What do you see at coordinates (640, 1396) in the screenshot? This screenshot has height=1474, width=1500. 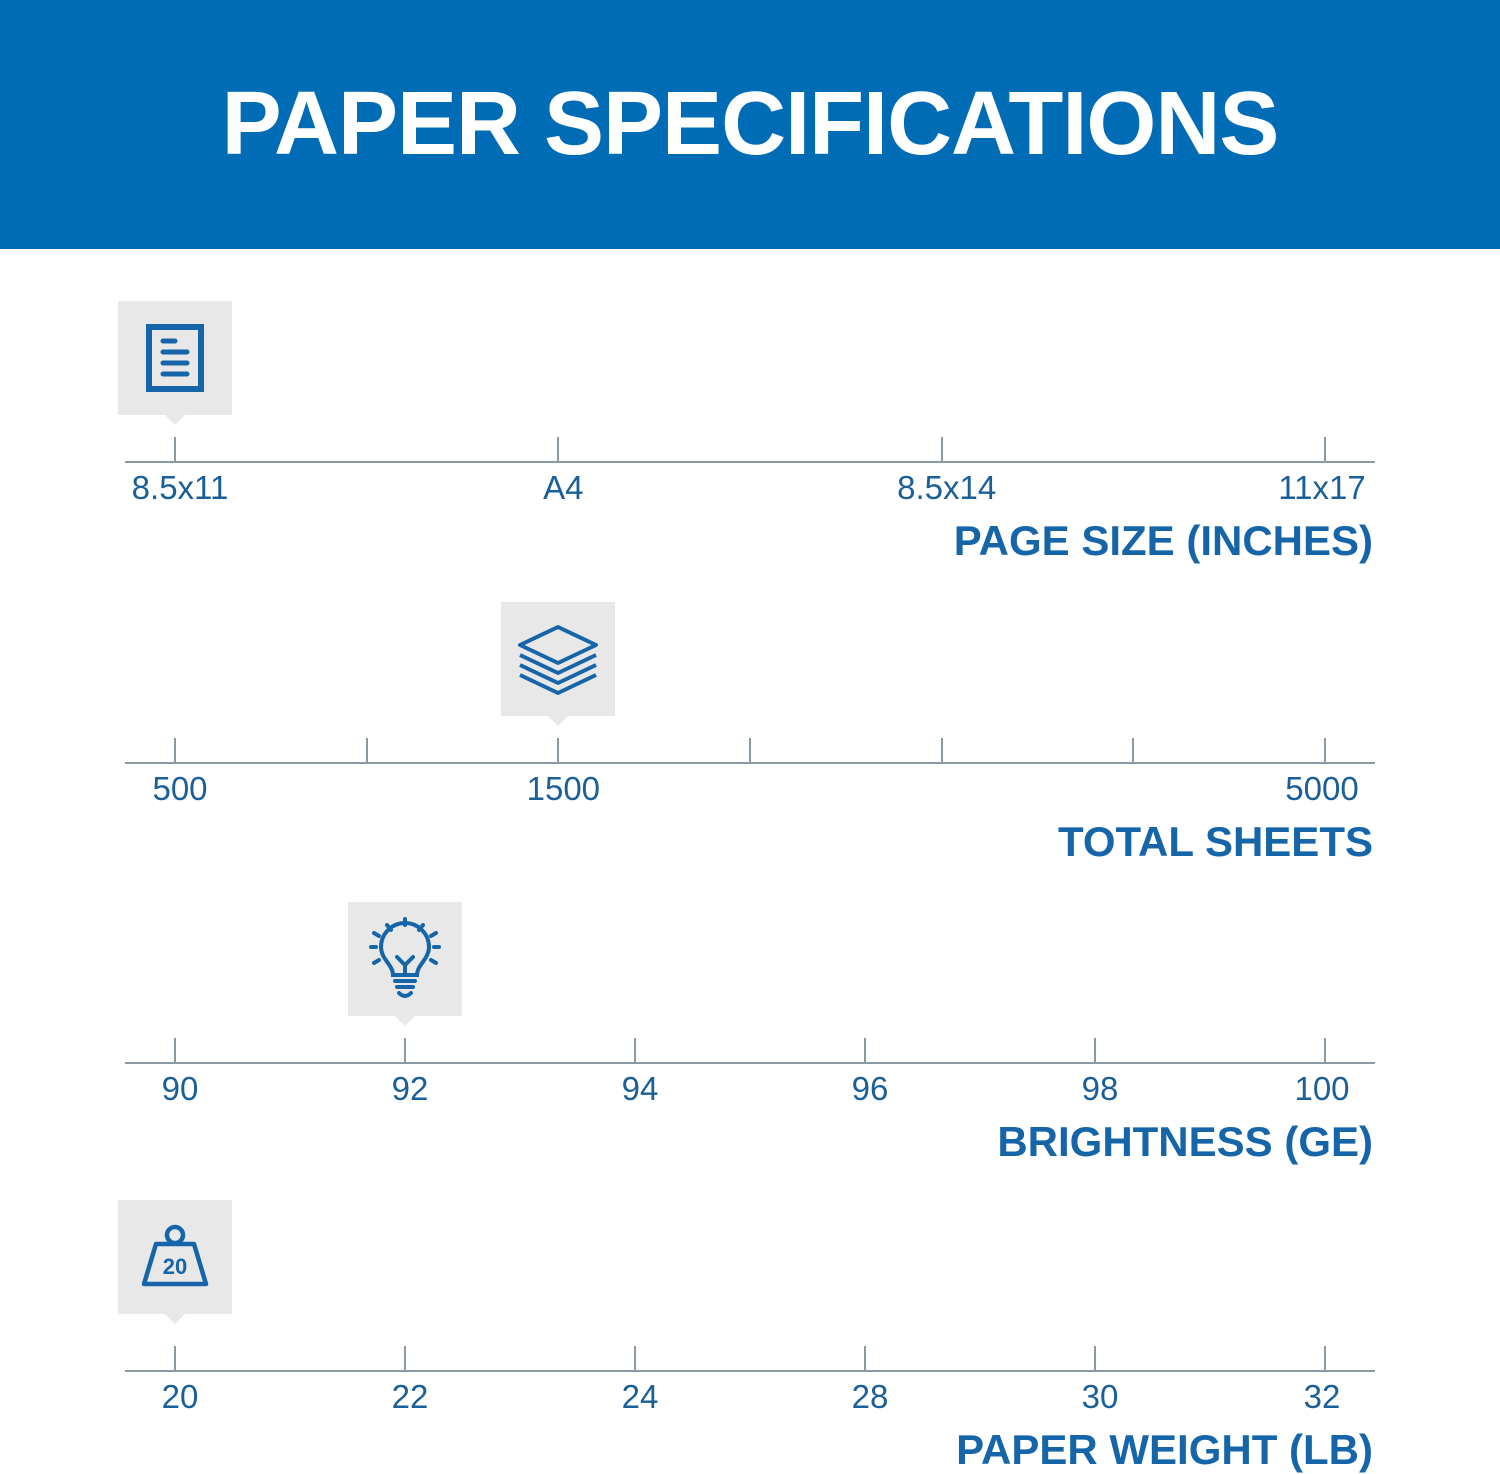 I see `tick-label: 24` at bounding box center [640, 1396].